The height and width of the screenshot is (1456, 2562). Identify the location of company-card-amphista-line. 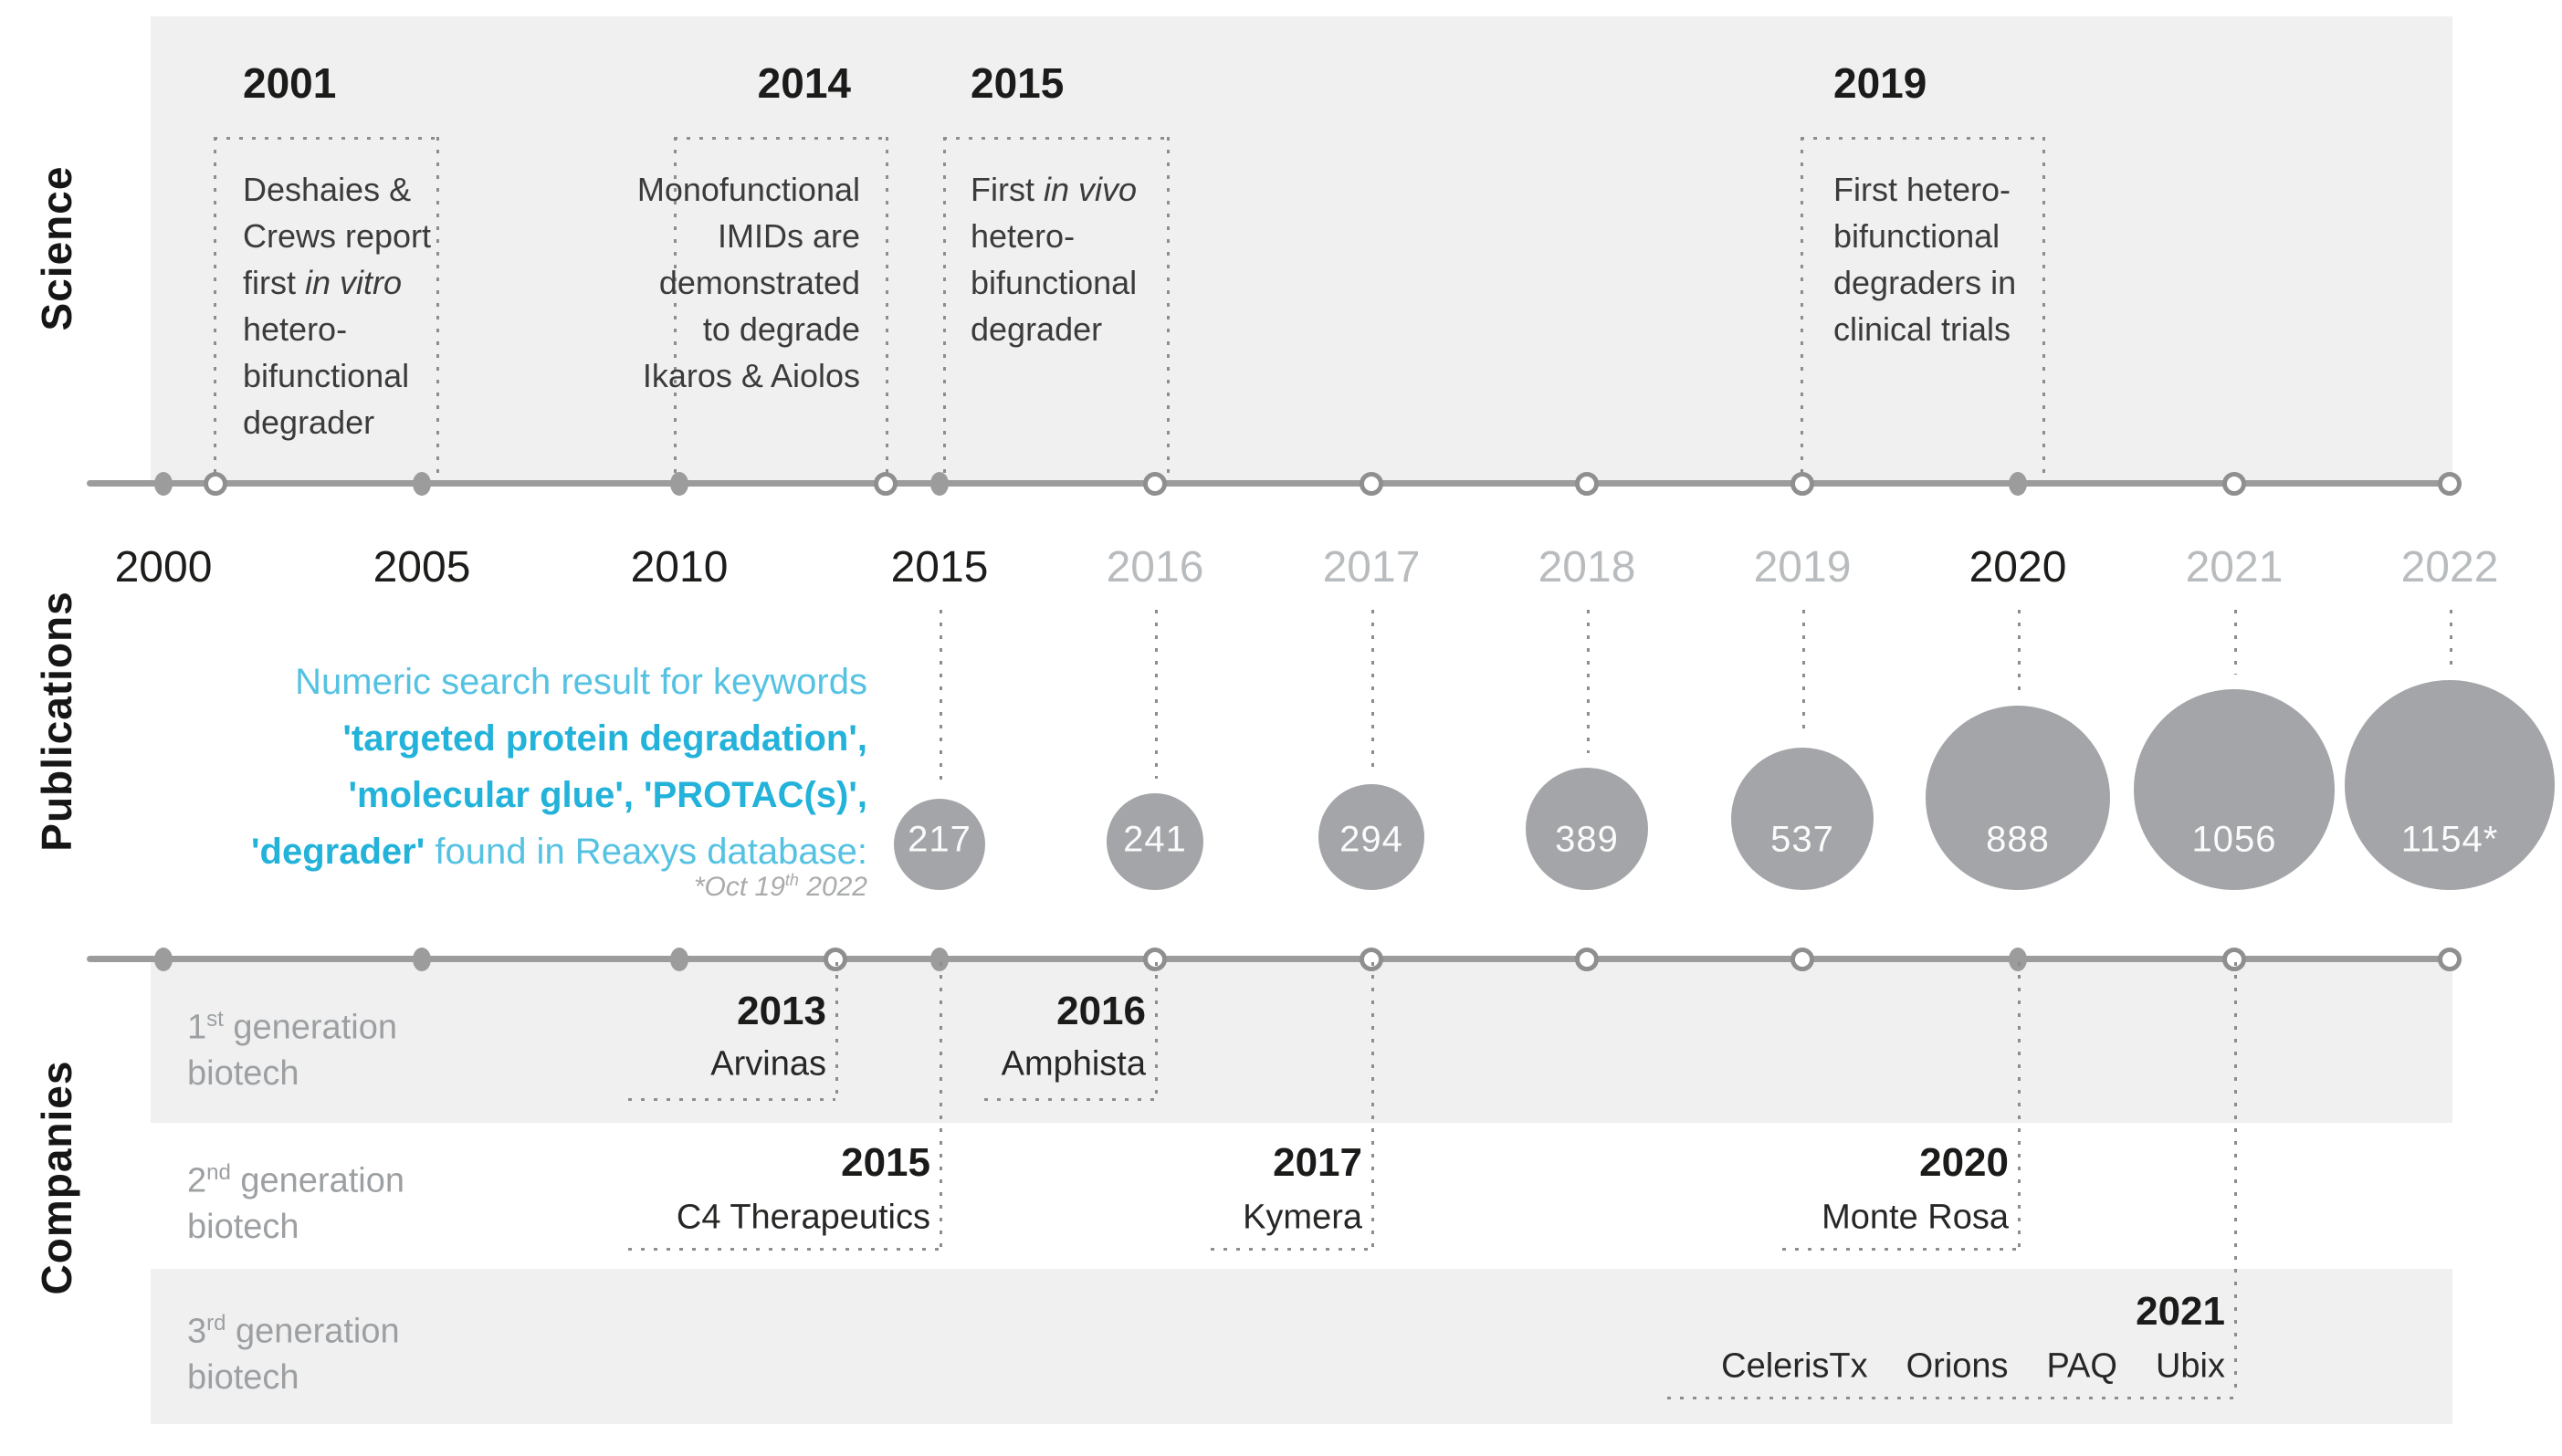
(1156, 1030).